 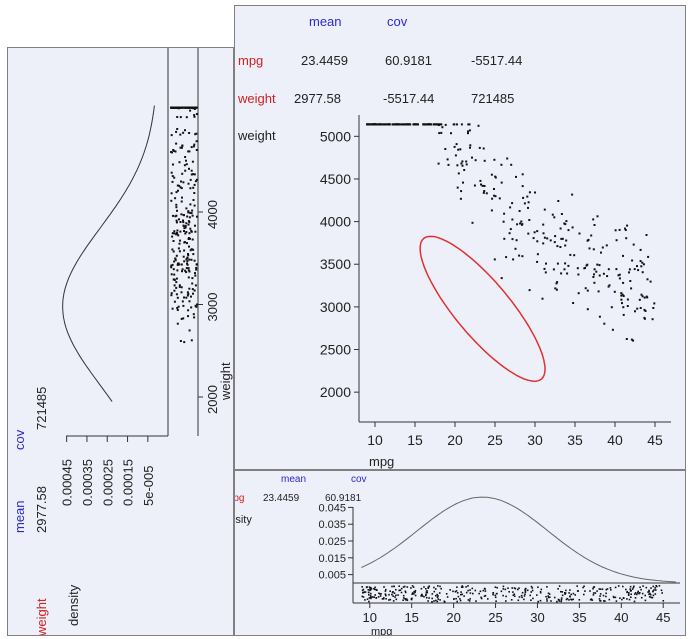 What do you see at coordinates (482, 308) in the screenshot?
I see `covariance-ellipse` at bounding box center [482, 308].